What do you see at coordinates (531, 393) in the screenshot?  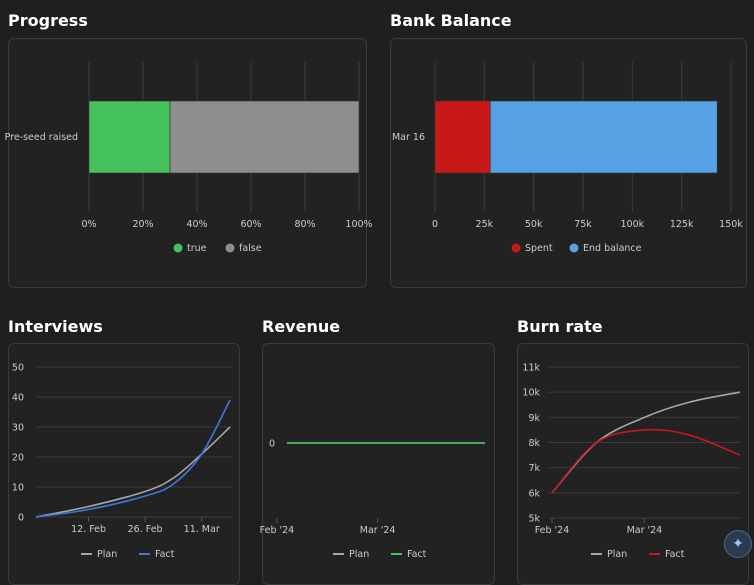 I see `y-tick-label: 10k` at bounding box center [531, 393].